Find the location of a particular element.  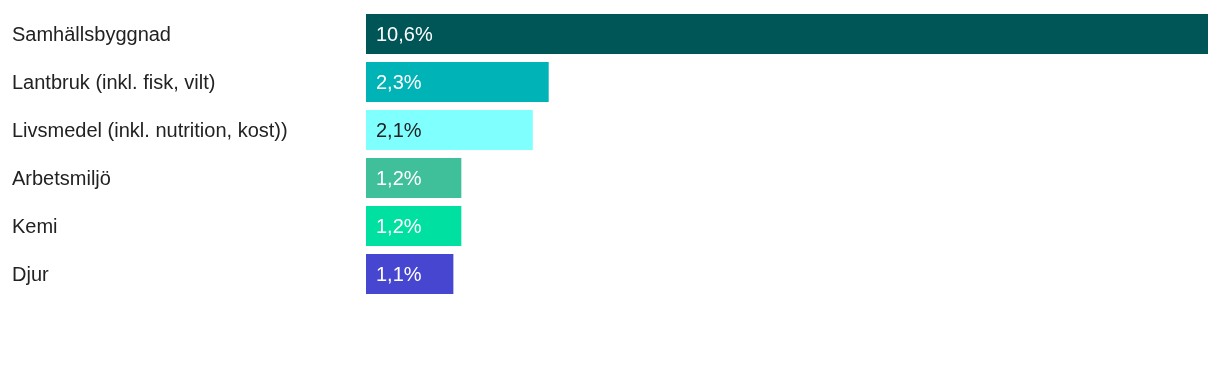

data-label: 10,6% is located at coordinates (404, 34).